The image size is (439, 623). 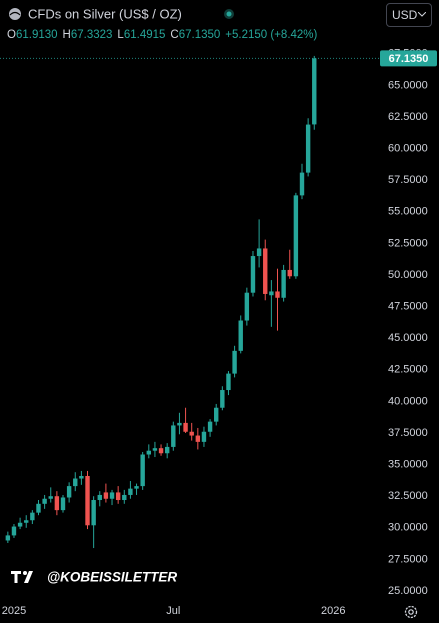 What do you see at coordinates (105, 13) in the screenshot?
I see `chart-title: CFDs on Silver (US$ / OZ)` at bounding box center [105, 13].